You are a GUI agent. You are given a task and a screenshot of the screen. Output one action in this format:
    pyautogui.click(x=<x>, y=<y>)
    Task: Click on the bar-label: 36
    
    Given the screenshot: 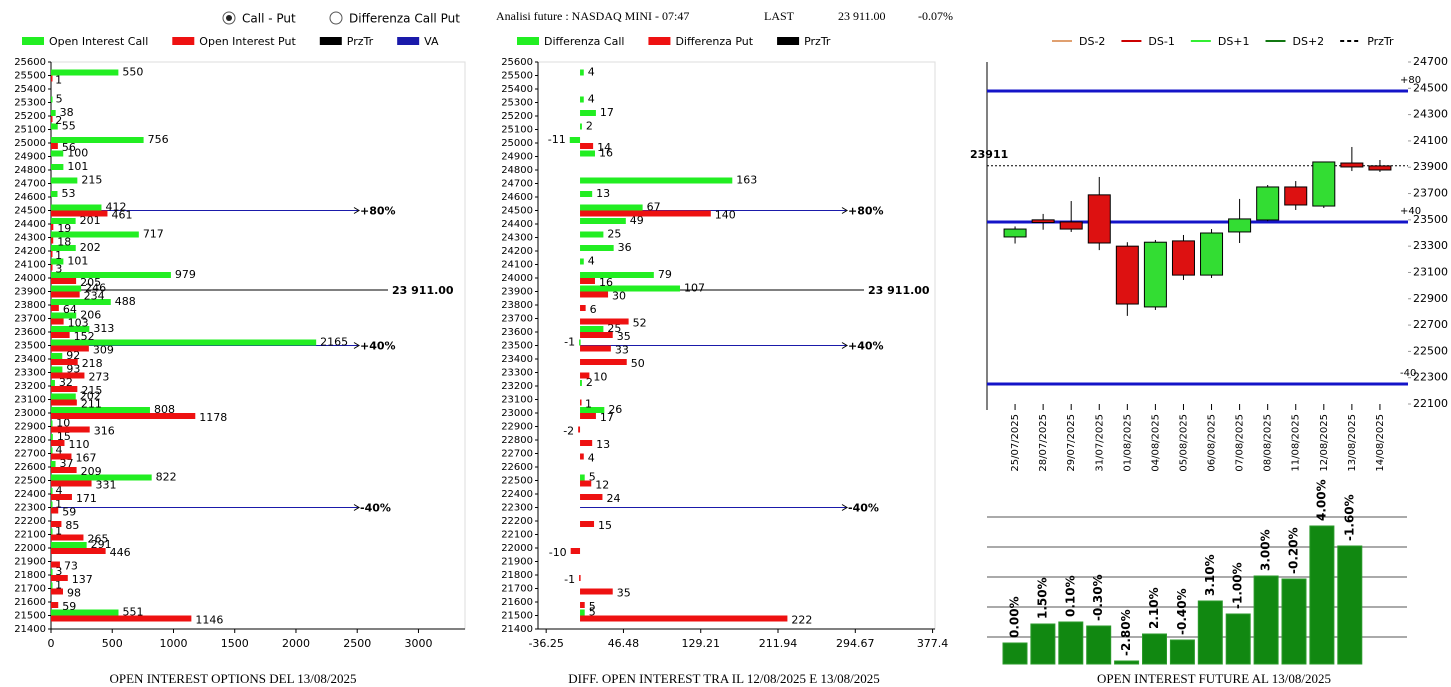 What is the action you would take?
    pyautogui.click(x=625, y=247)
    